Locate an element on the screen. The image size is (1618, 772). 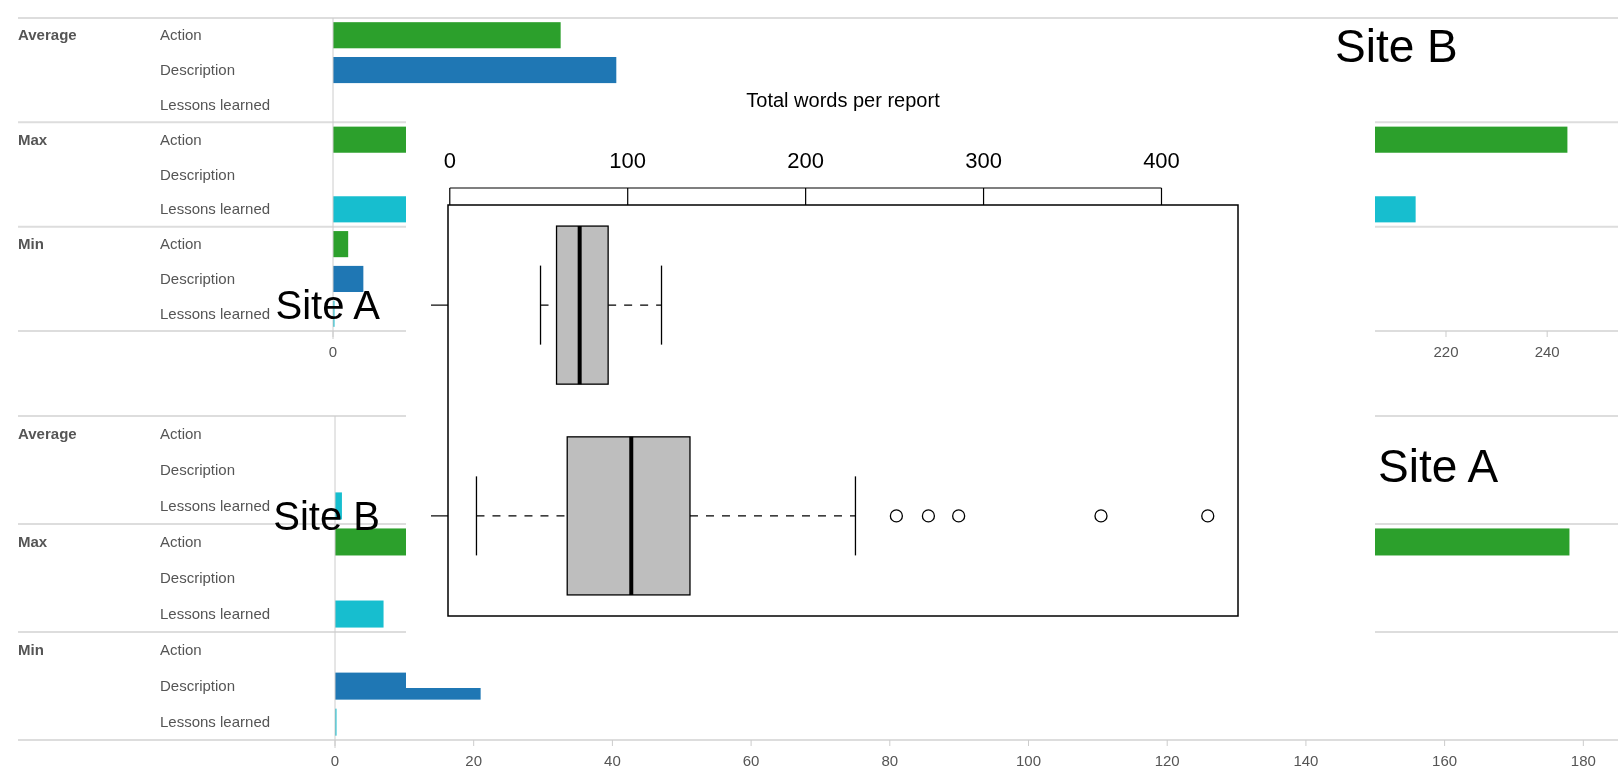
chart-title: Site B is located at coordinates (1396, 46).